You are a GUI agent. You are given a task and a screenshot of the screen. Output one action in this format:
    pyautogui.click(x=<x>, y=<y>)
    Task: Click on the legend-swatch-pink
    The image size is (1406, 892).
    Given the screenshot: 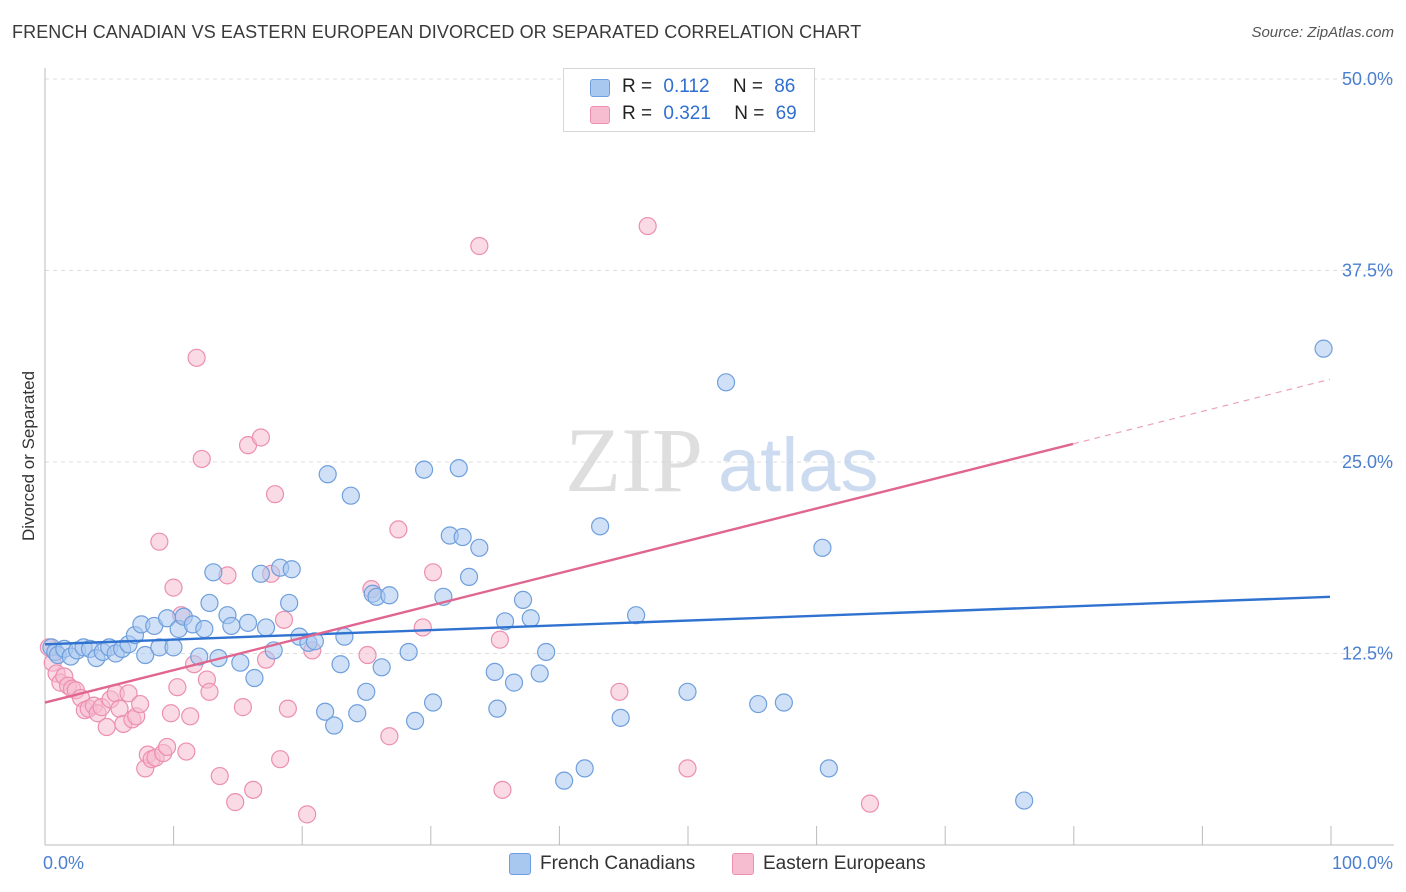 What is the action you would take?
    pyautogui.click(x=600, y=115)
    